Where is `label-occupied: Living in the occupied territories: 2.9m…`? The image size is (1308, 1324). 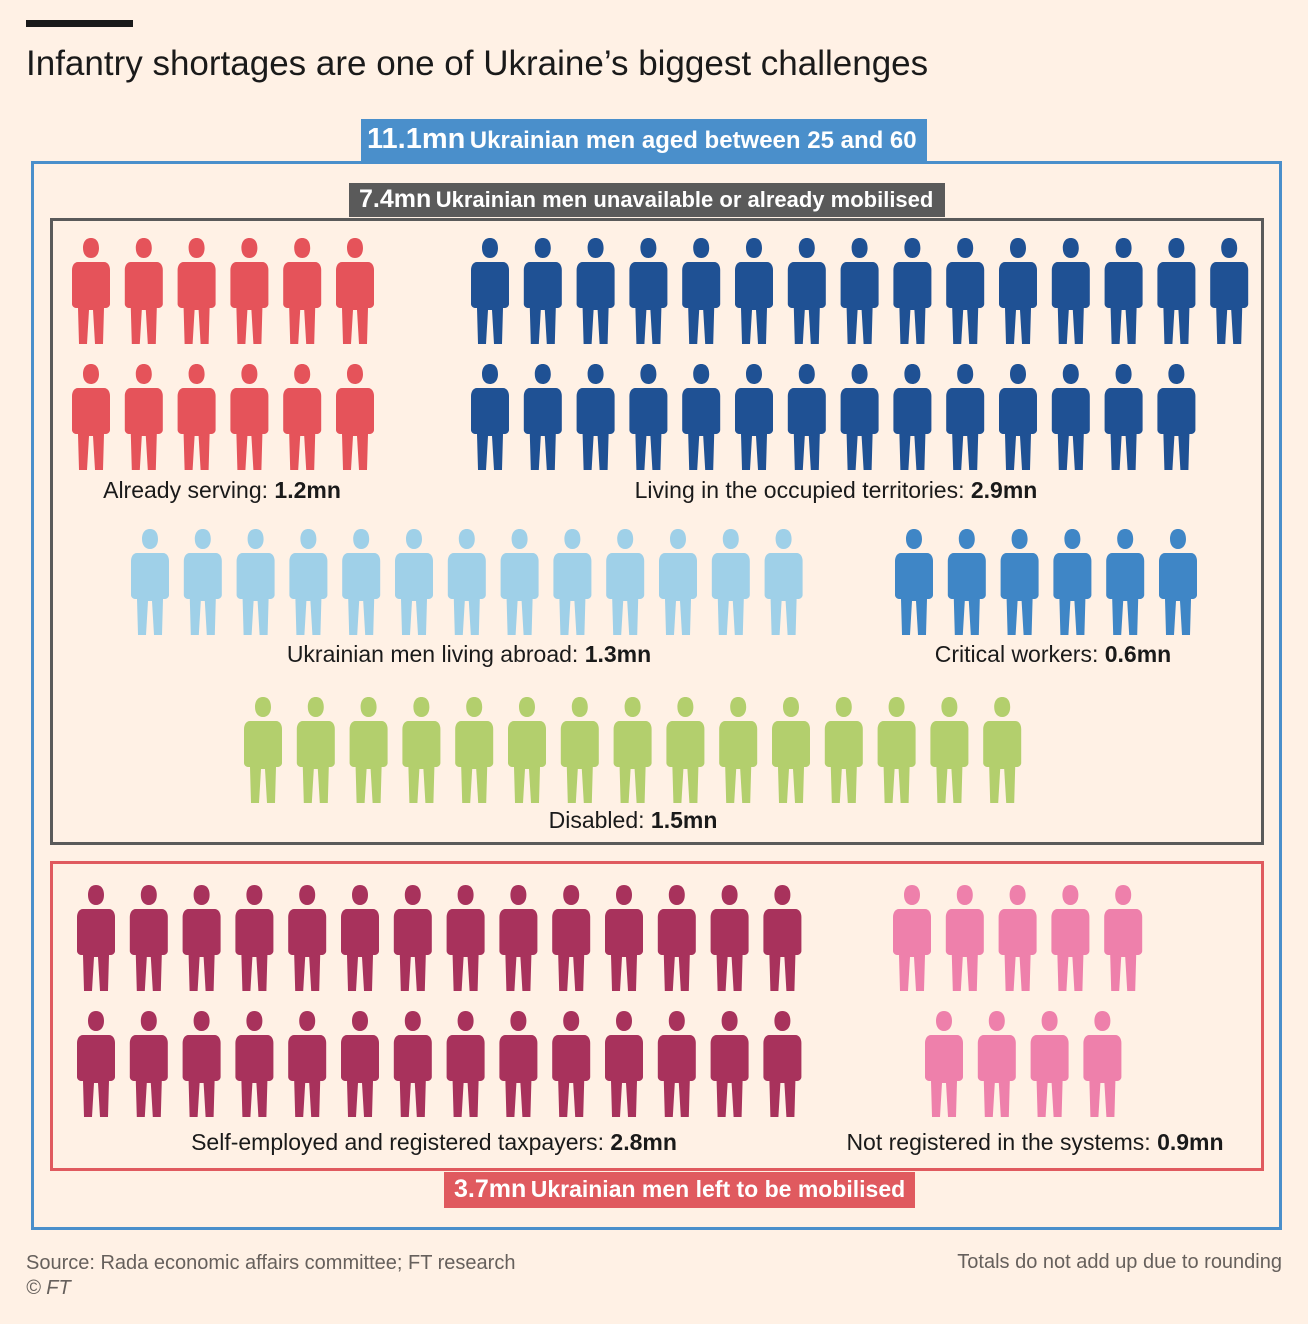
label-occupied: Living in the occupied territories: 2.9m… is located at coordinates (836, 490).